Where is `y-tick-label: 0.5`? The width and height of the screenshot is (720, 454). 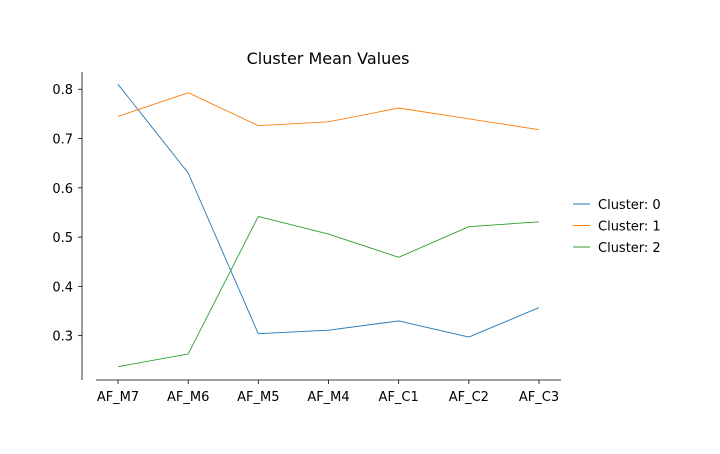 y-tick-label: 0.5 is located at coordinates (62, 238).